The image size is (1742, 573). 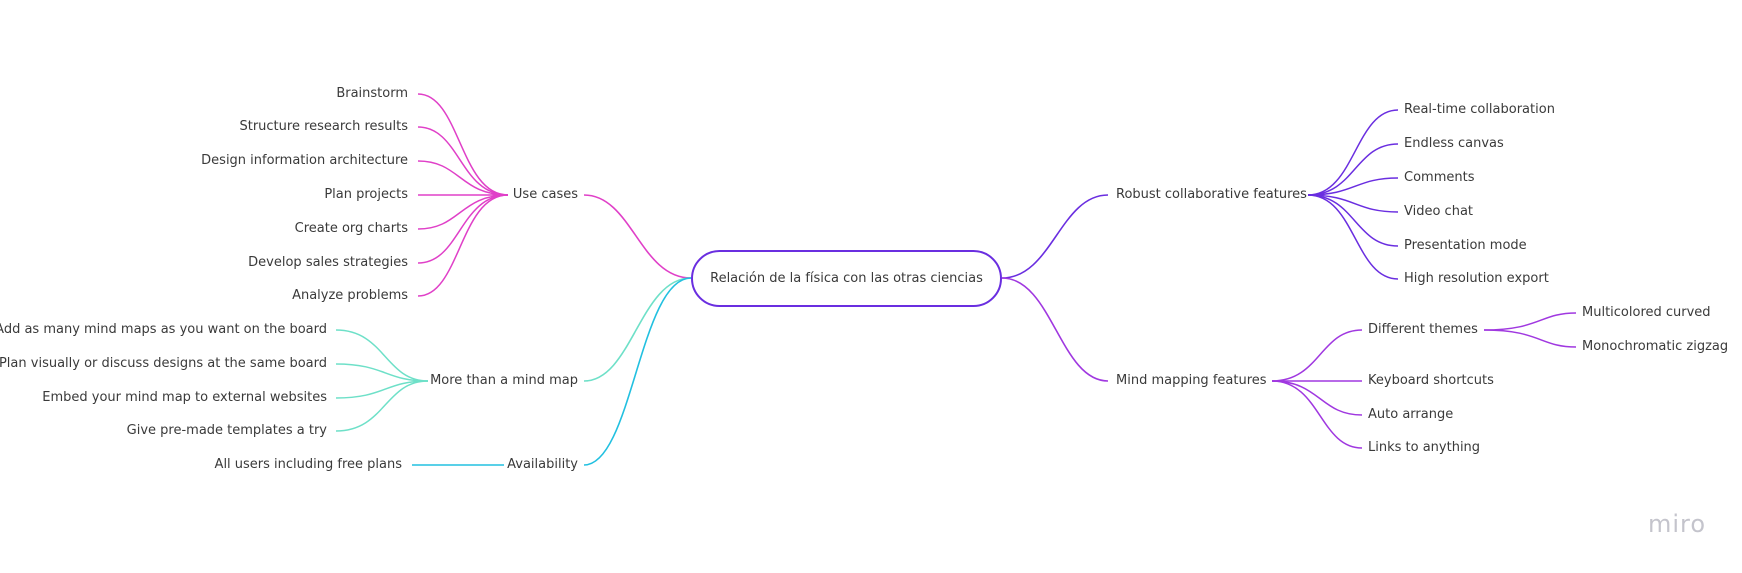 What do you see at coordinates (226, 430) in the screenshot?
I see `node-pre-made-templates: Give pre-made templates a try` at bounding box center [226, 430].